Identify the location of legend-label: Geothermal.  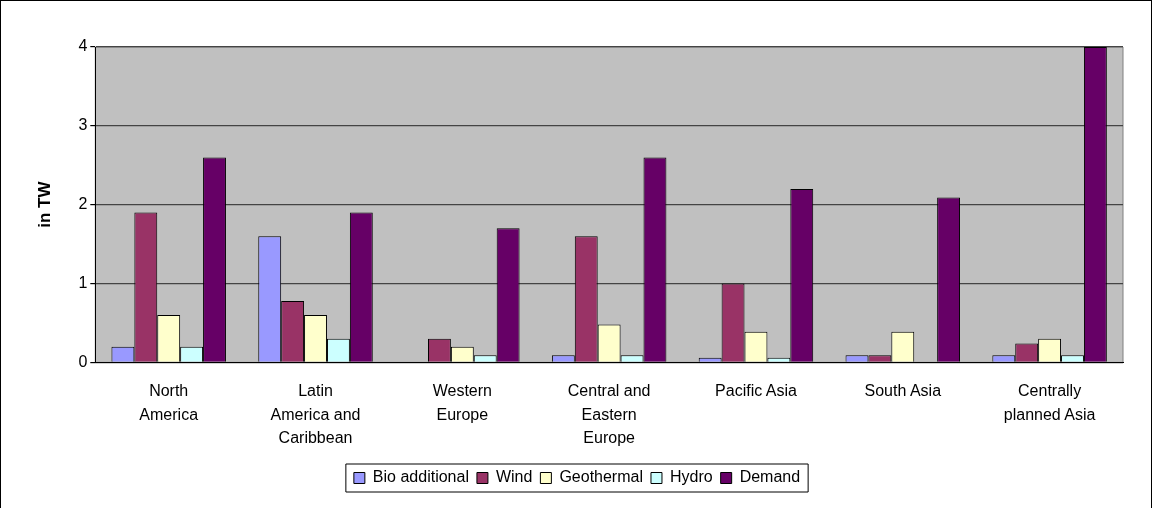
(601, 477).